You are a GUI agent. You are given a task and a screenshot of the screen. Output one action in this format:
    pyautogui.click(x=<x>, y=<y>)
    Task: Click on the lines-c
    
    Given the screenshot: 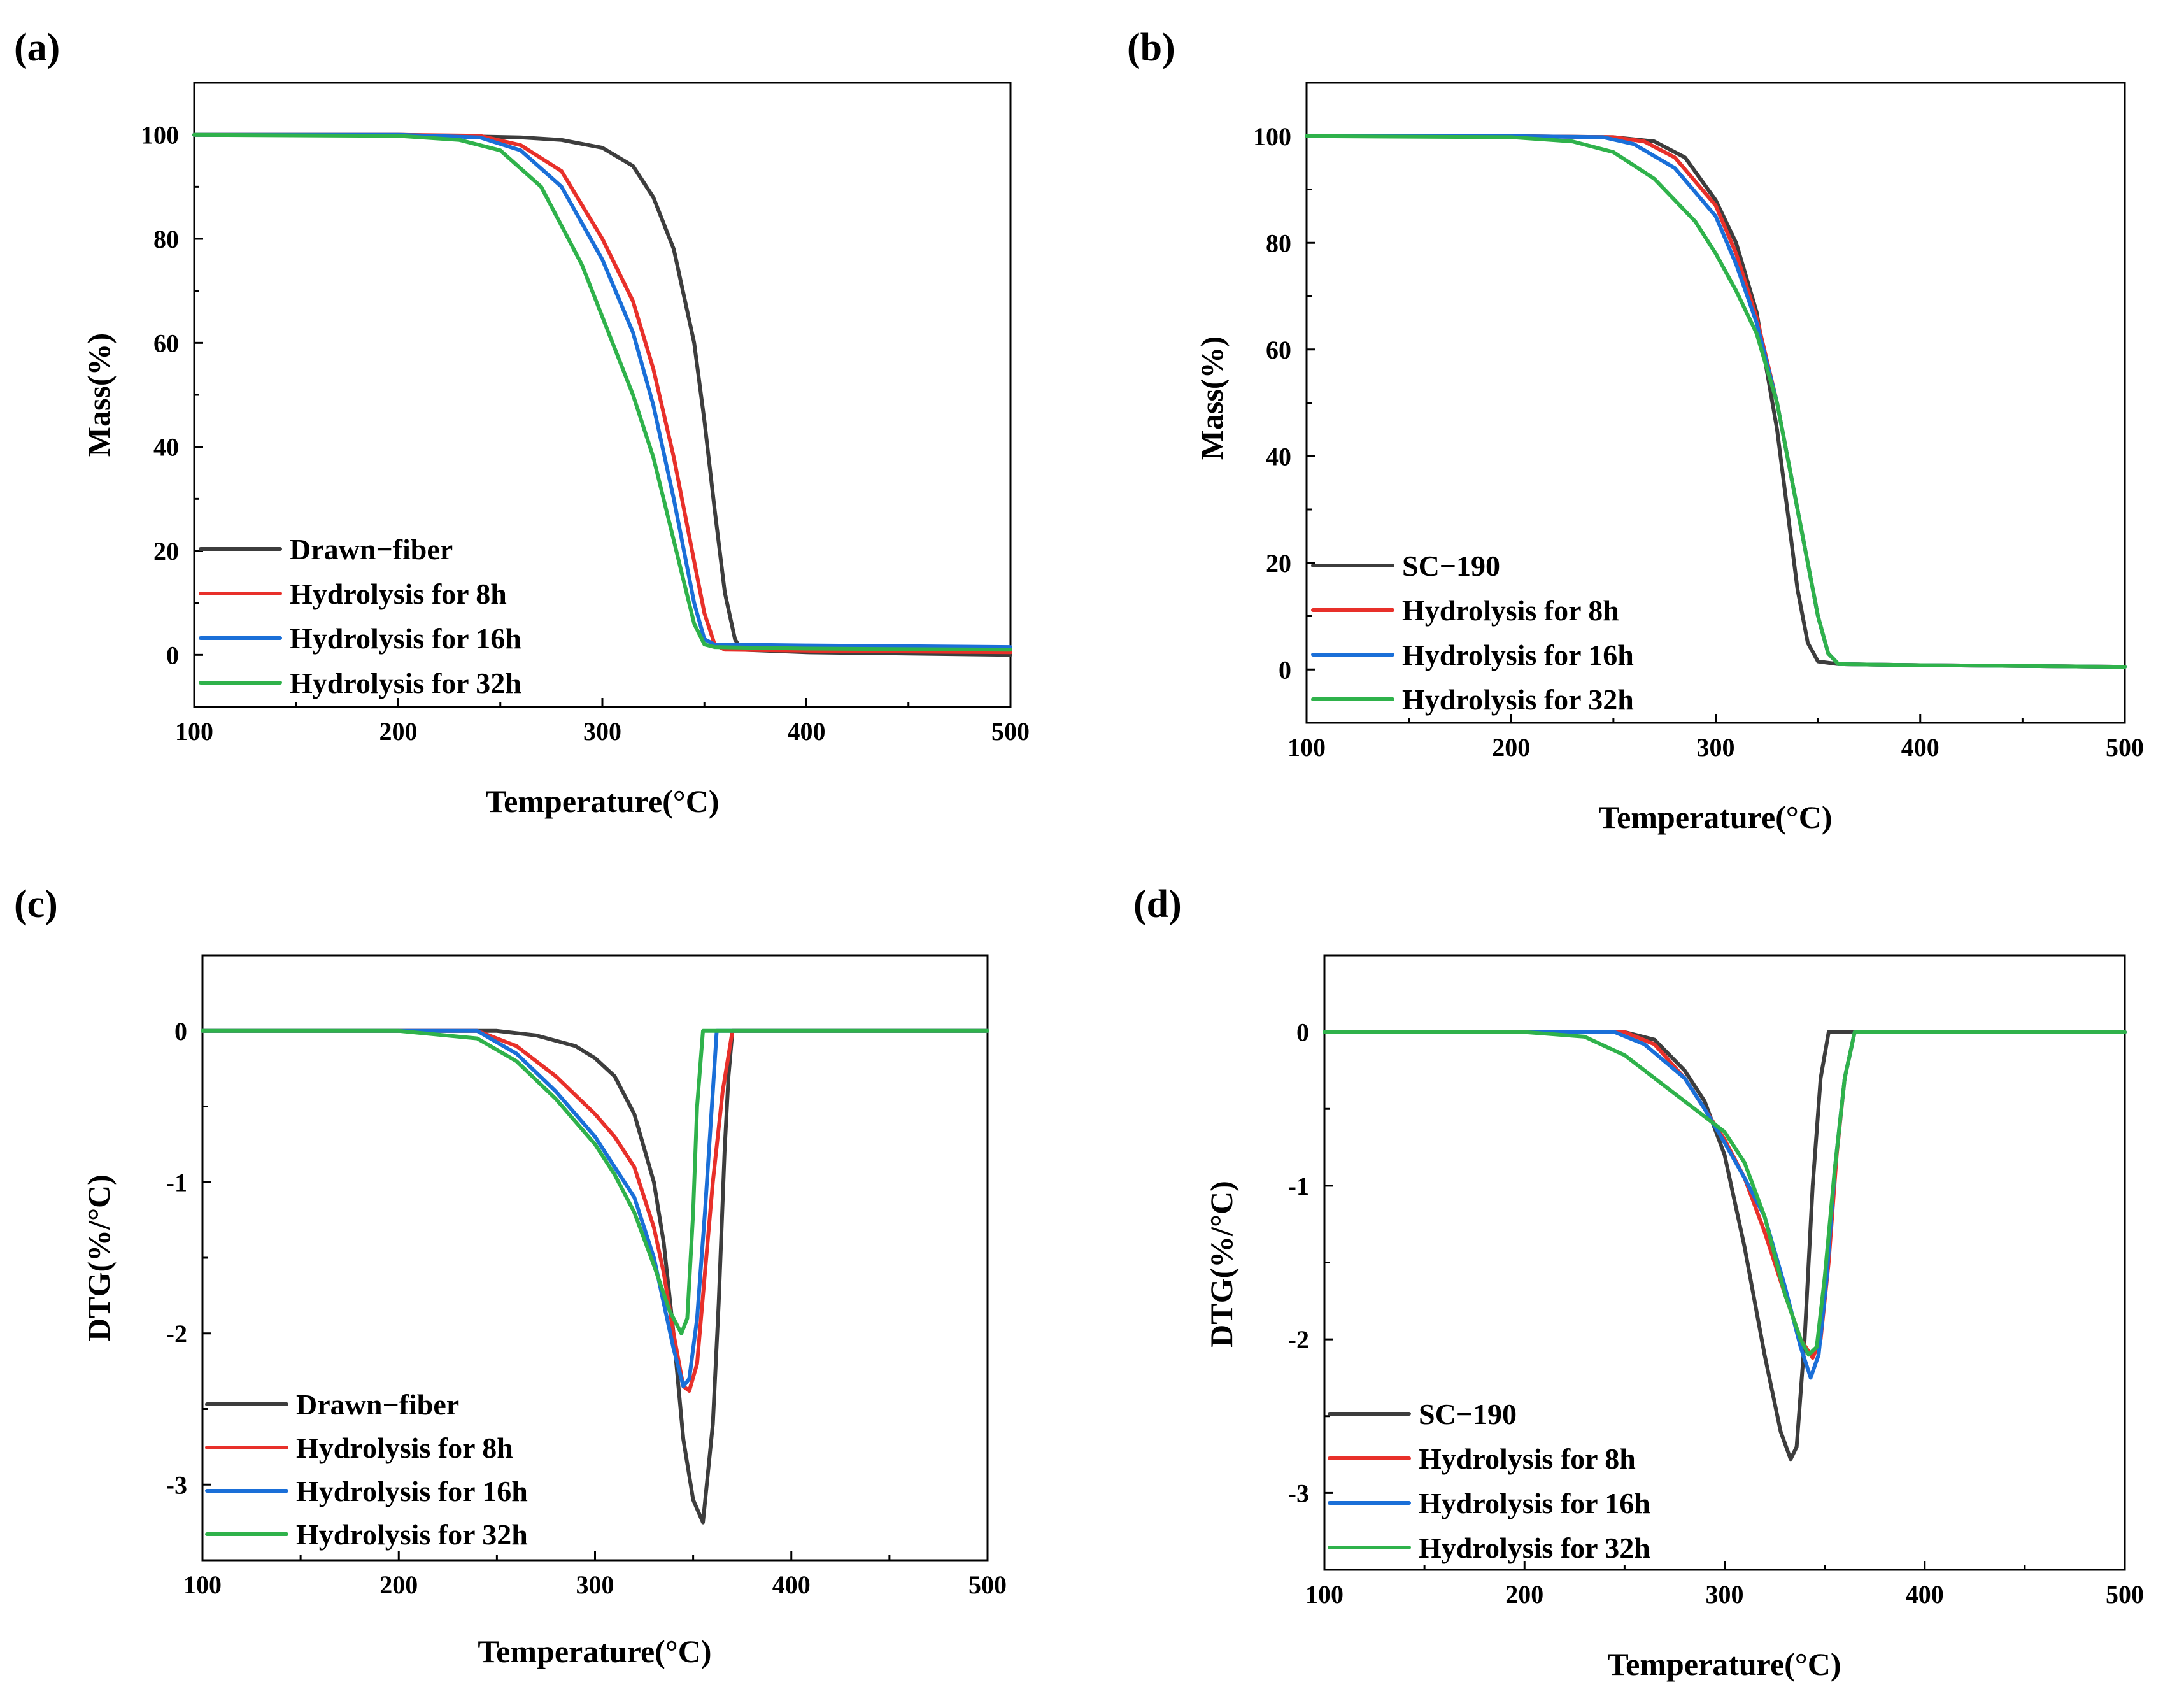 What is the action you would take?
    pyautogui.click(x=595, y=1276)
    